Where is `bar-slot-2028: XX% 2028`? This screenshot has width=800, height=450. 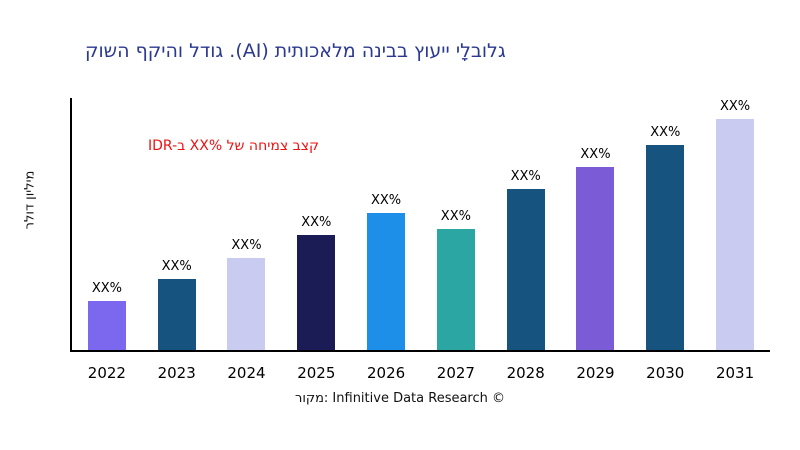
bar-slot-2028: XX% 2028 is located at coordinates (526, 240).